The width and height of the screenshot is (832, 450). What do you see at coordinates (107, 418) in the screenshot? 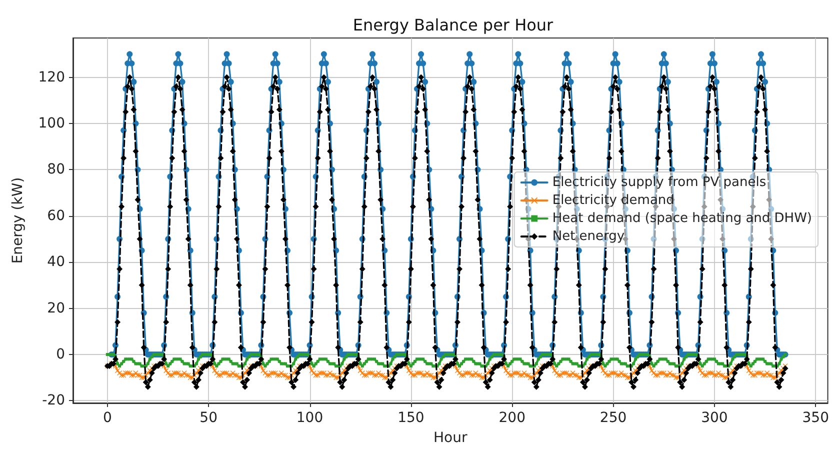
I see `x-tick-label: 0` at bounding box center [107, 418].